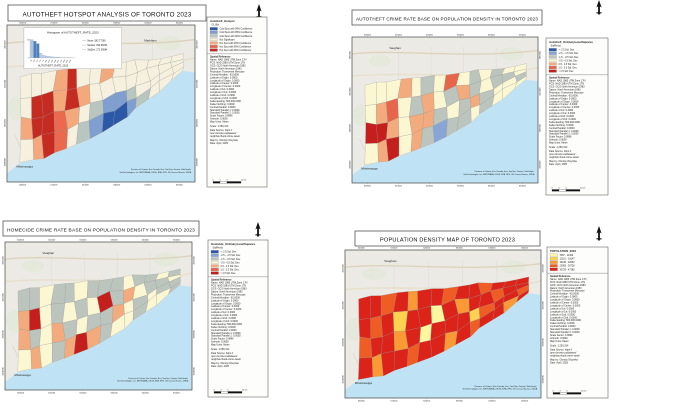  What do you see at coordinates (227, 39) in the screenshot?
I see `legend-class-label: Not Significant` at bounding box center [227, 39].